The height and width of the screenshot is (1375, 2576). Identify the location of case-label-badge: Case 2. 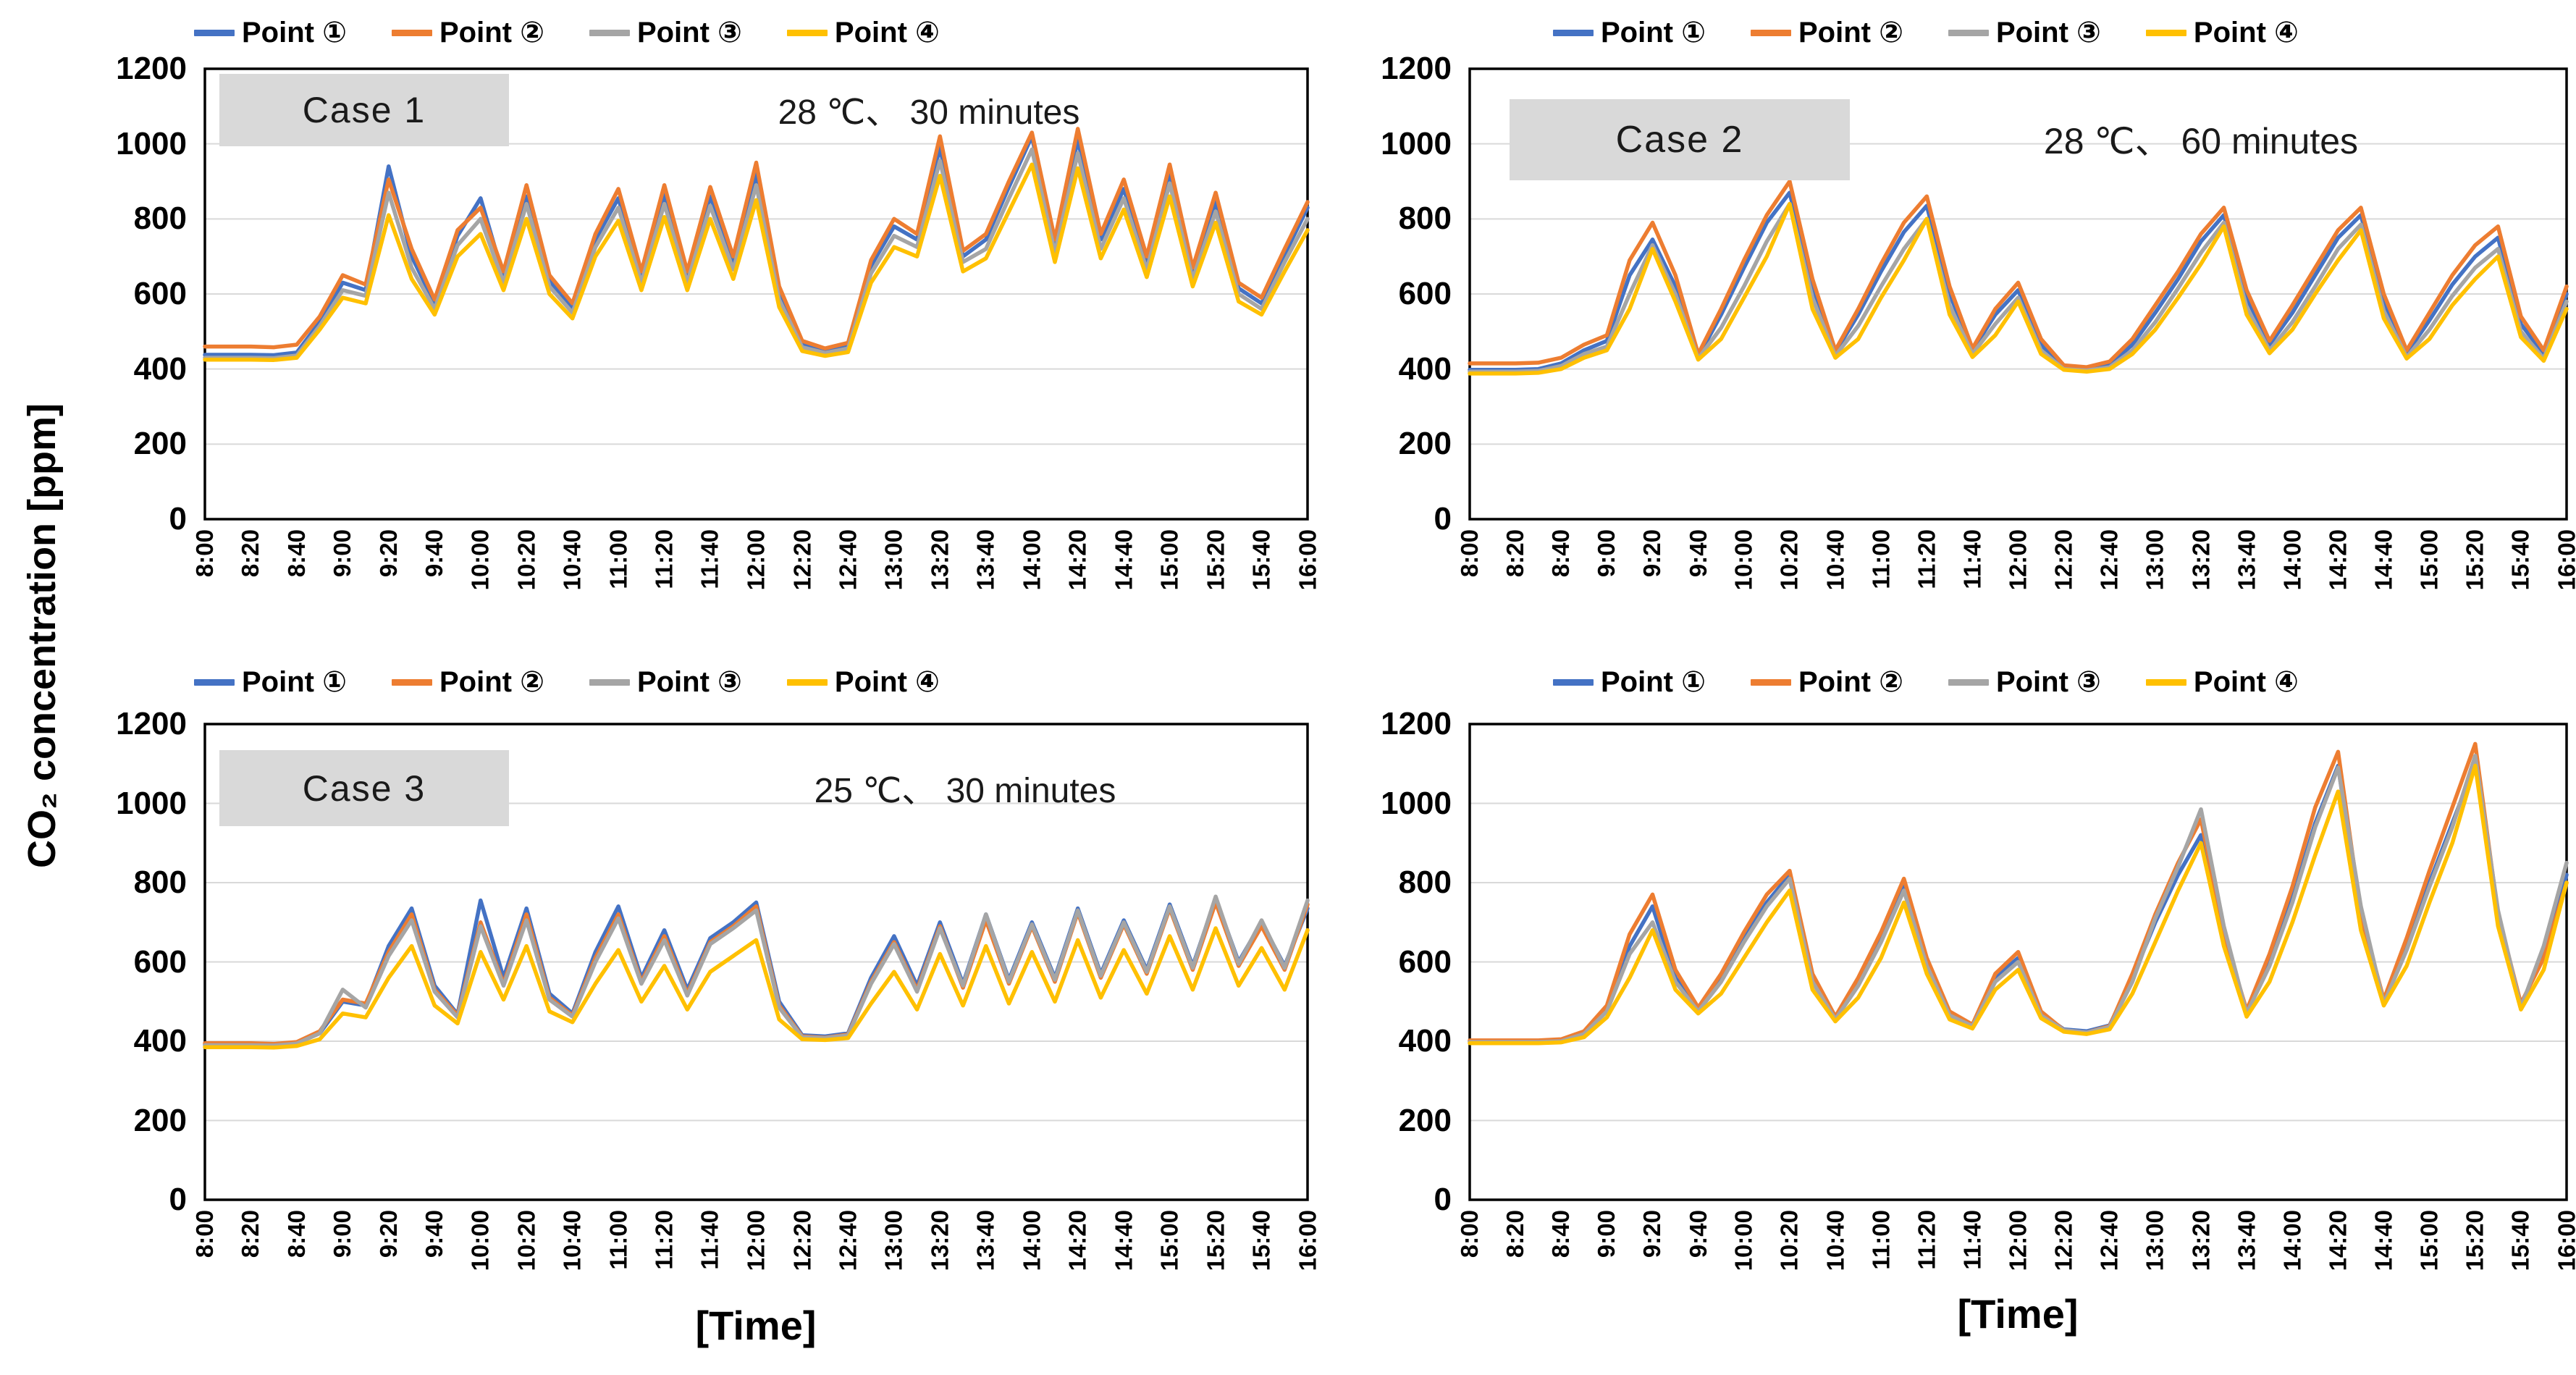
(1680, 139).